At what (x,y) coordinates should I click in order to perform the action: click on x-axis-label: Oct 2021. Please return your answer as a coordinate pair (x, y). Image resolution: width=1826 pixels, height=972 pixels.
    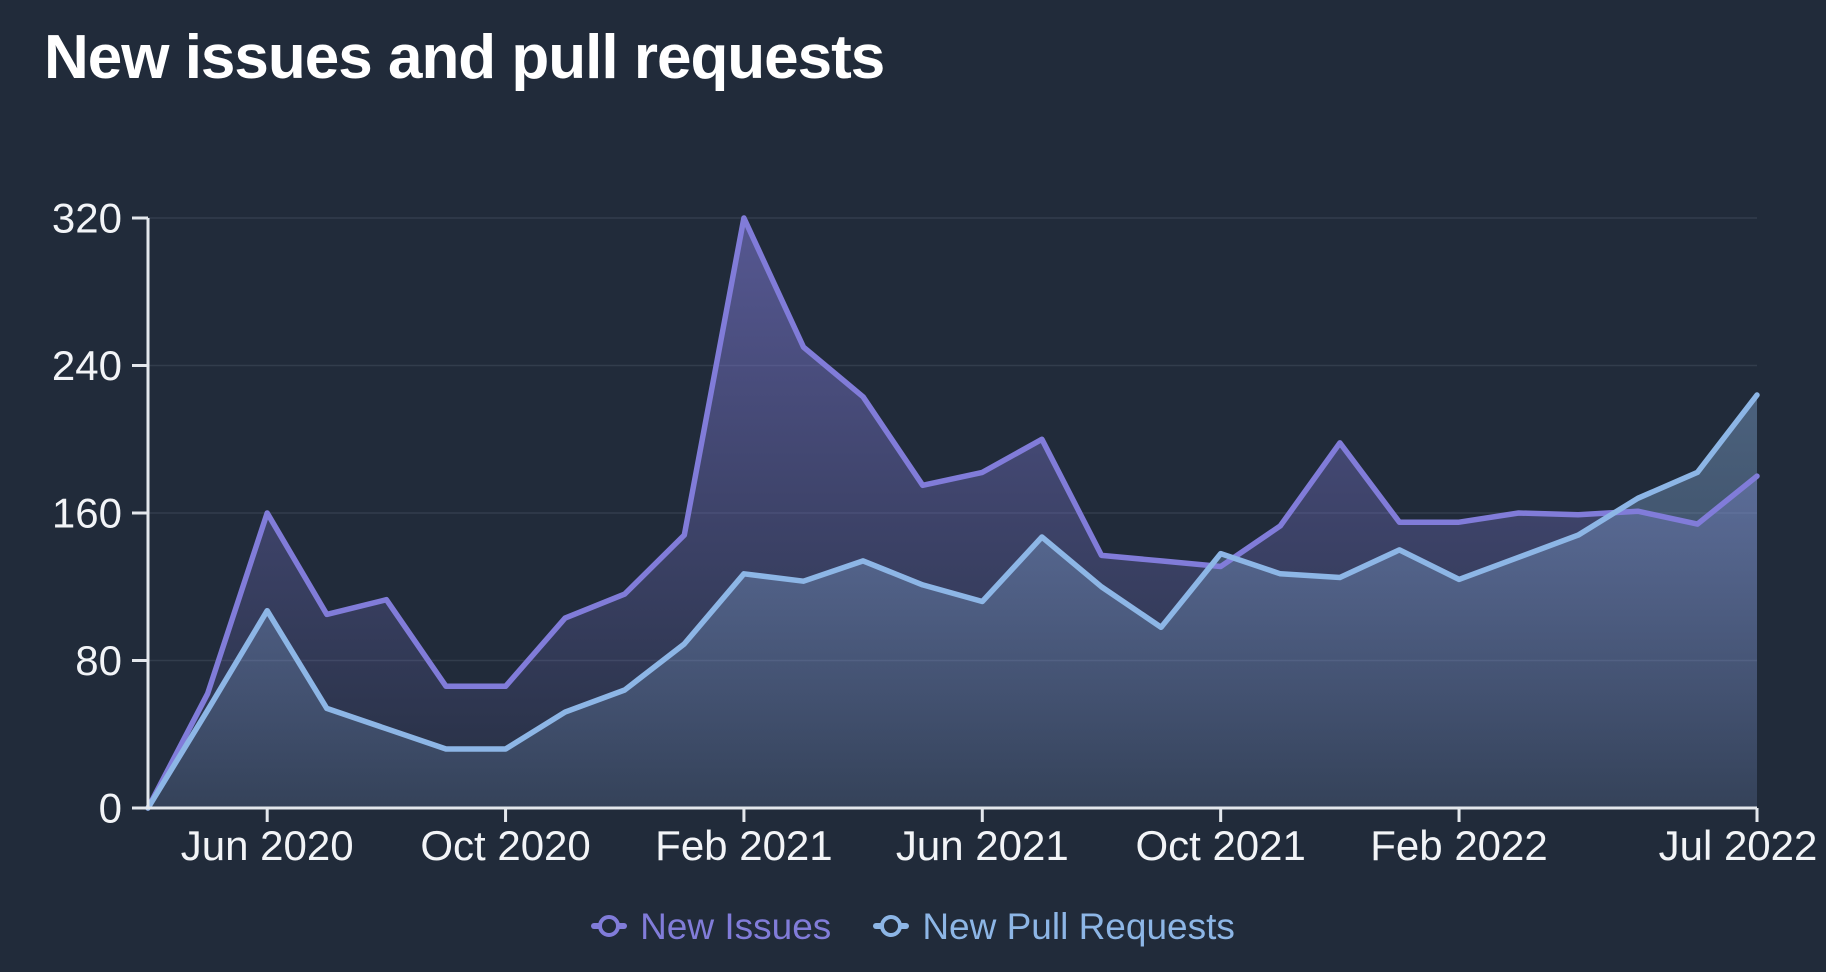
    Looking at the image, I should click on (1220, 845).